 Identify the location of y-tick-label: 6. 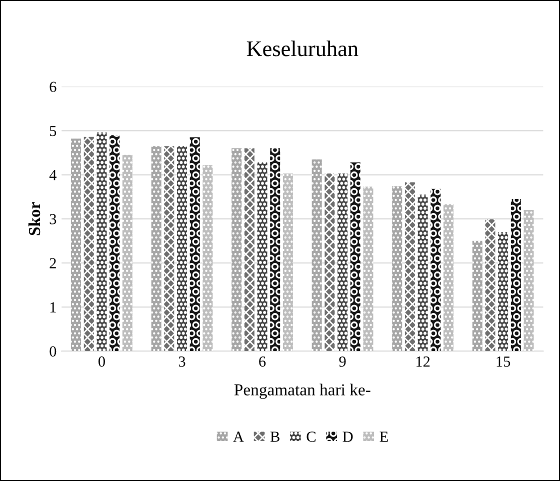
(53, 87).